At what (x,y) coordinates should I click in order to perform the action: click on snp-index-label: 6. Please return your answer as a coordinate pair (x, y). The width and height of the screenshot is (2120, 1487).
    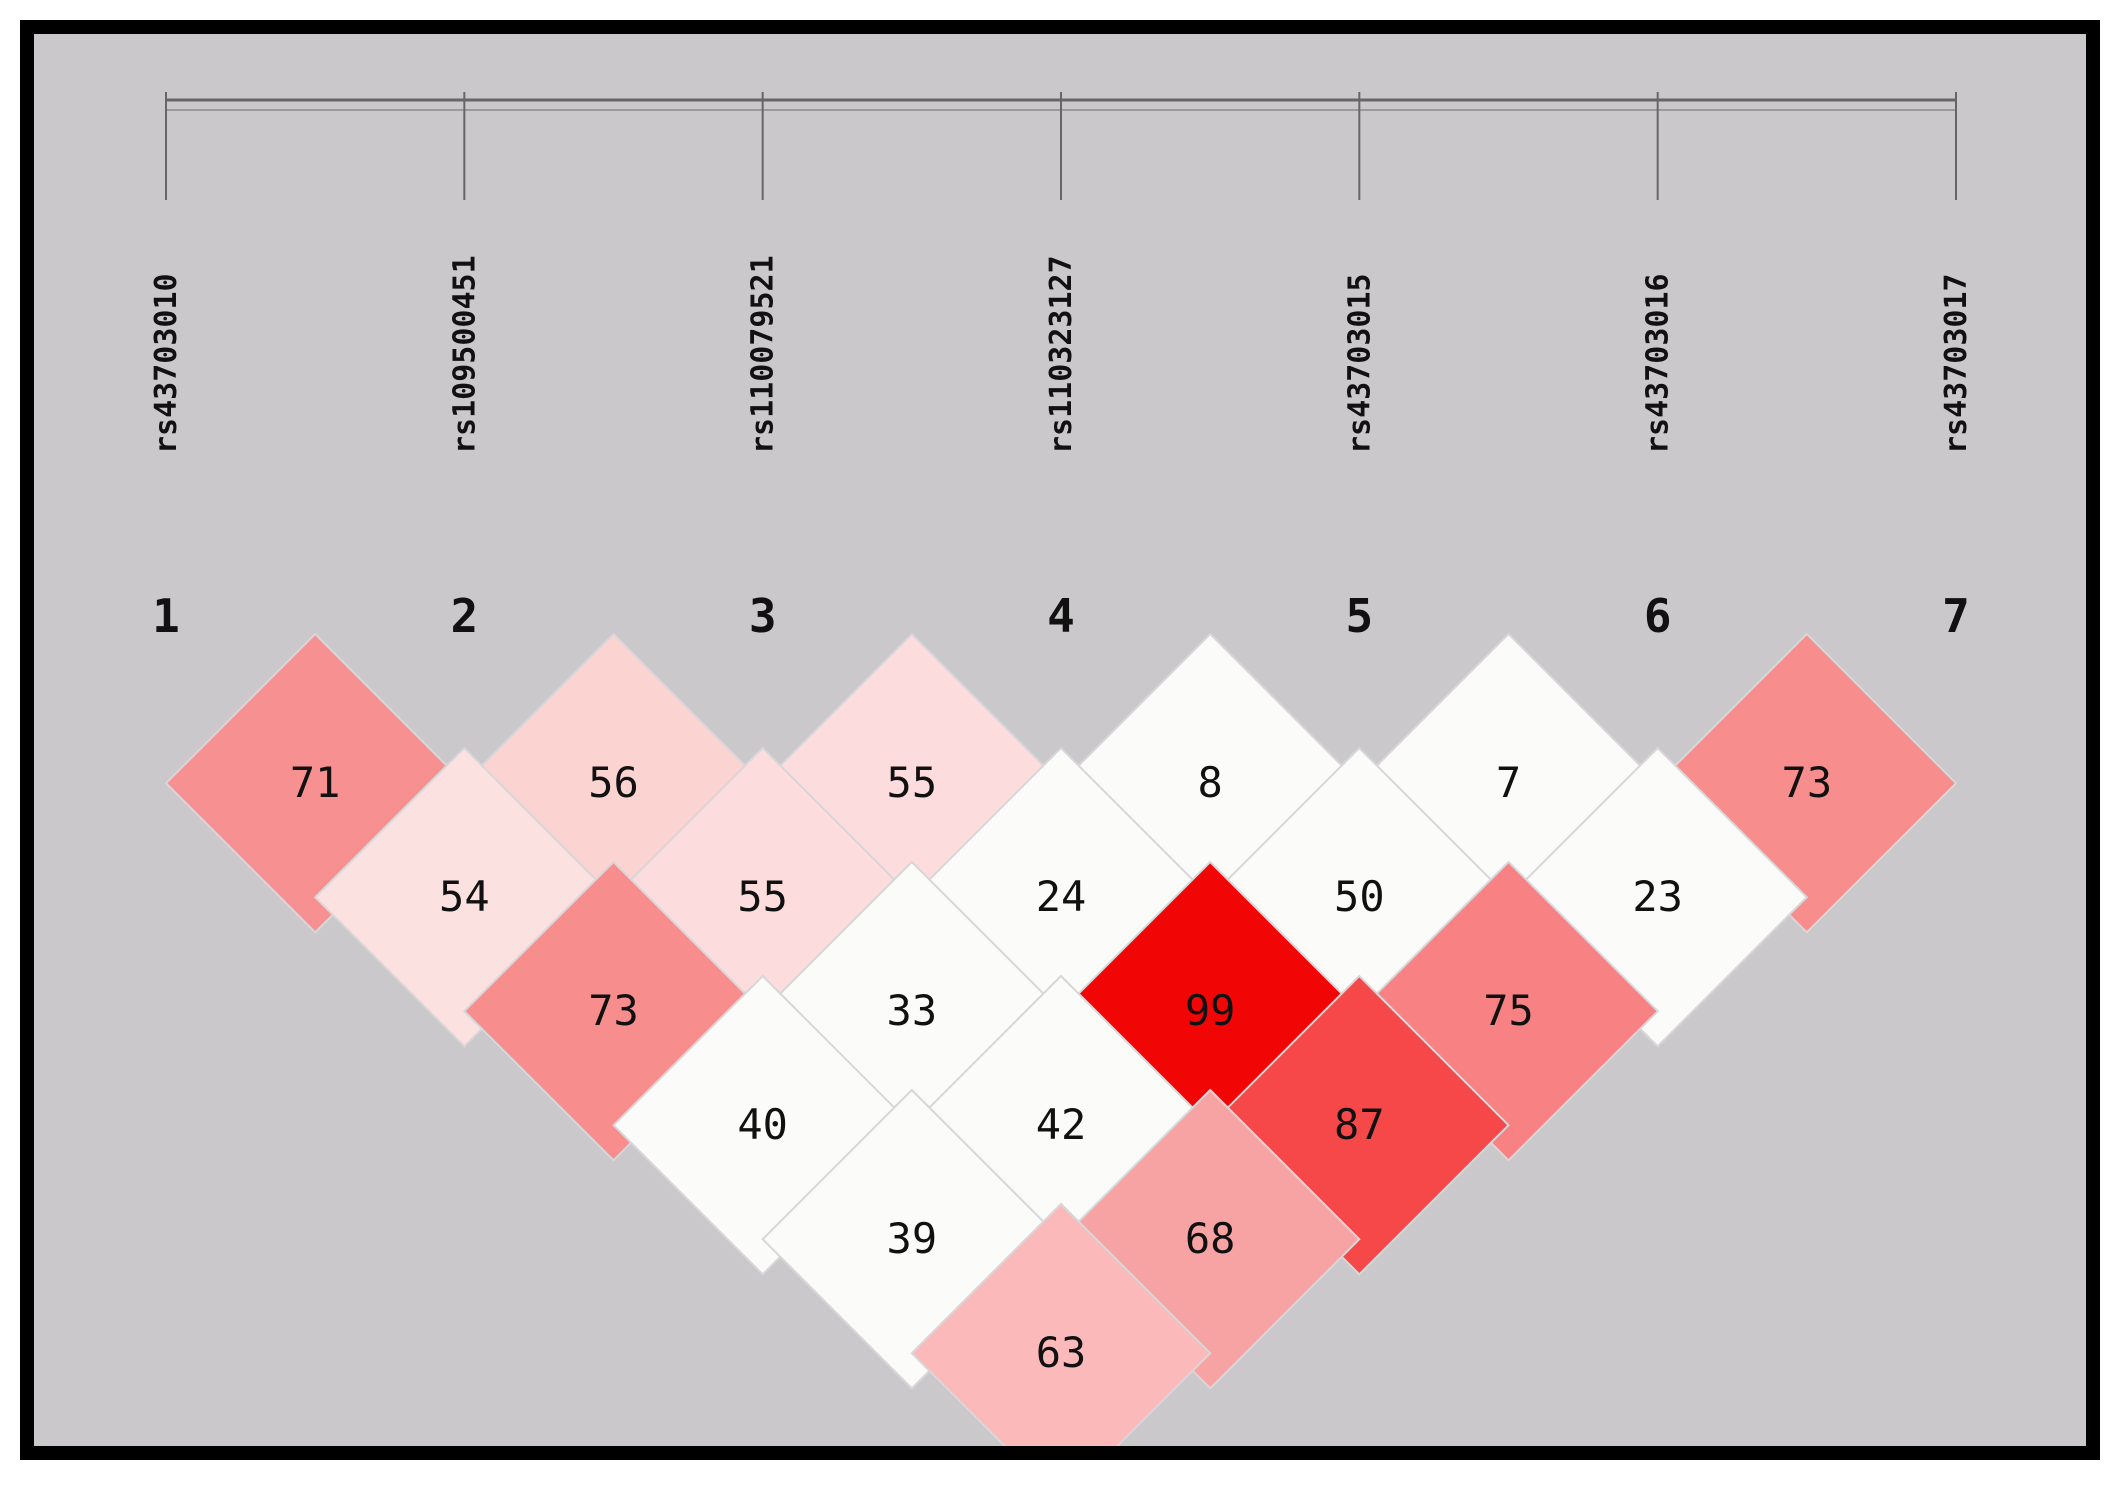
    Looking at the image, I should click on (1658, 616).